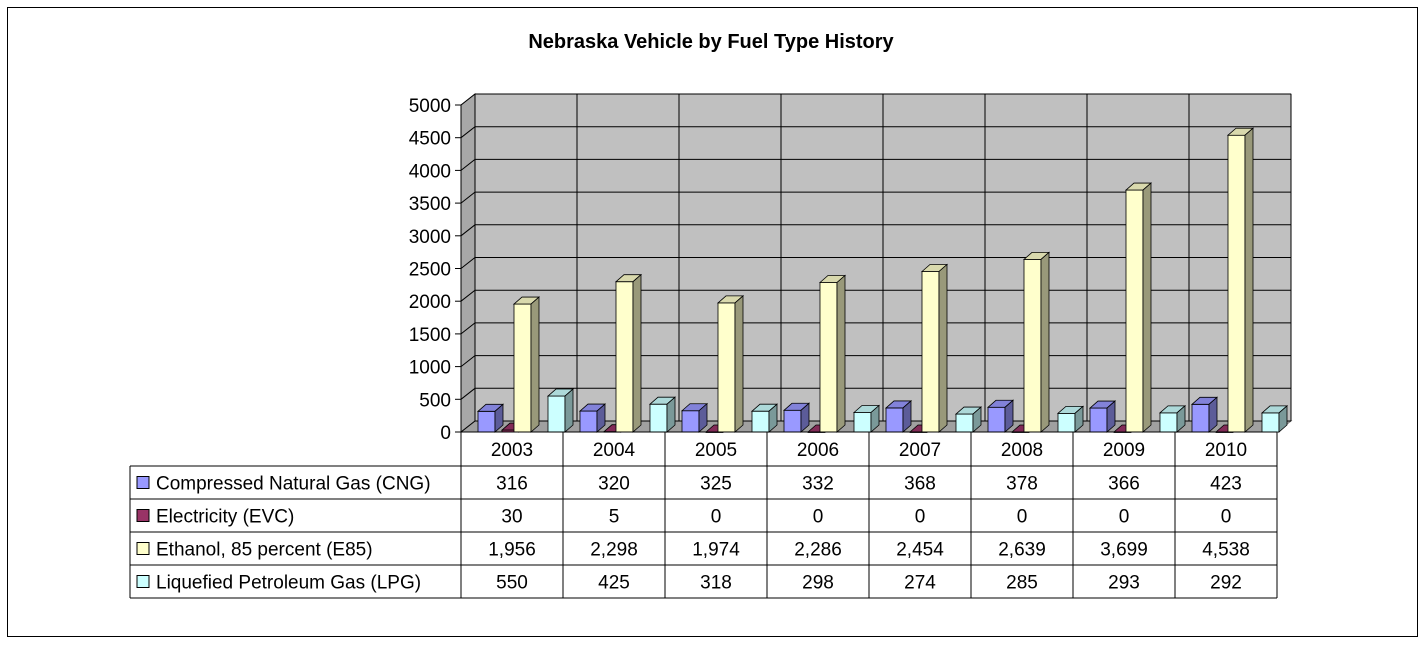 Image resolution: width=1425 pixels, height=645 pixels. I want to click on data-label: 292, so click(1226, 583).